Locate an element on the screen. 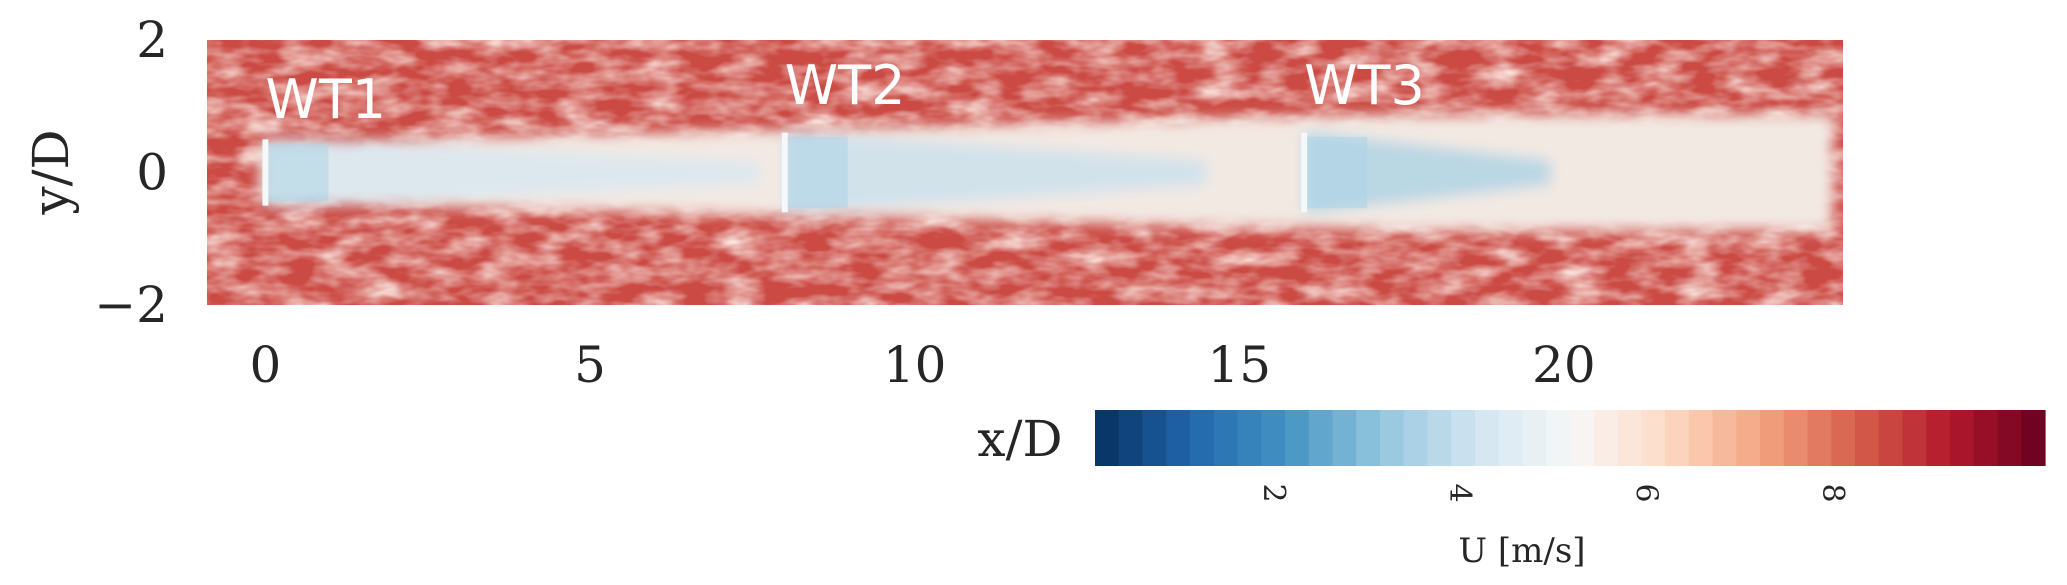  turbine-label-wt1: WT1 is located at coordinates (325, 99).